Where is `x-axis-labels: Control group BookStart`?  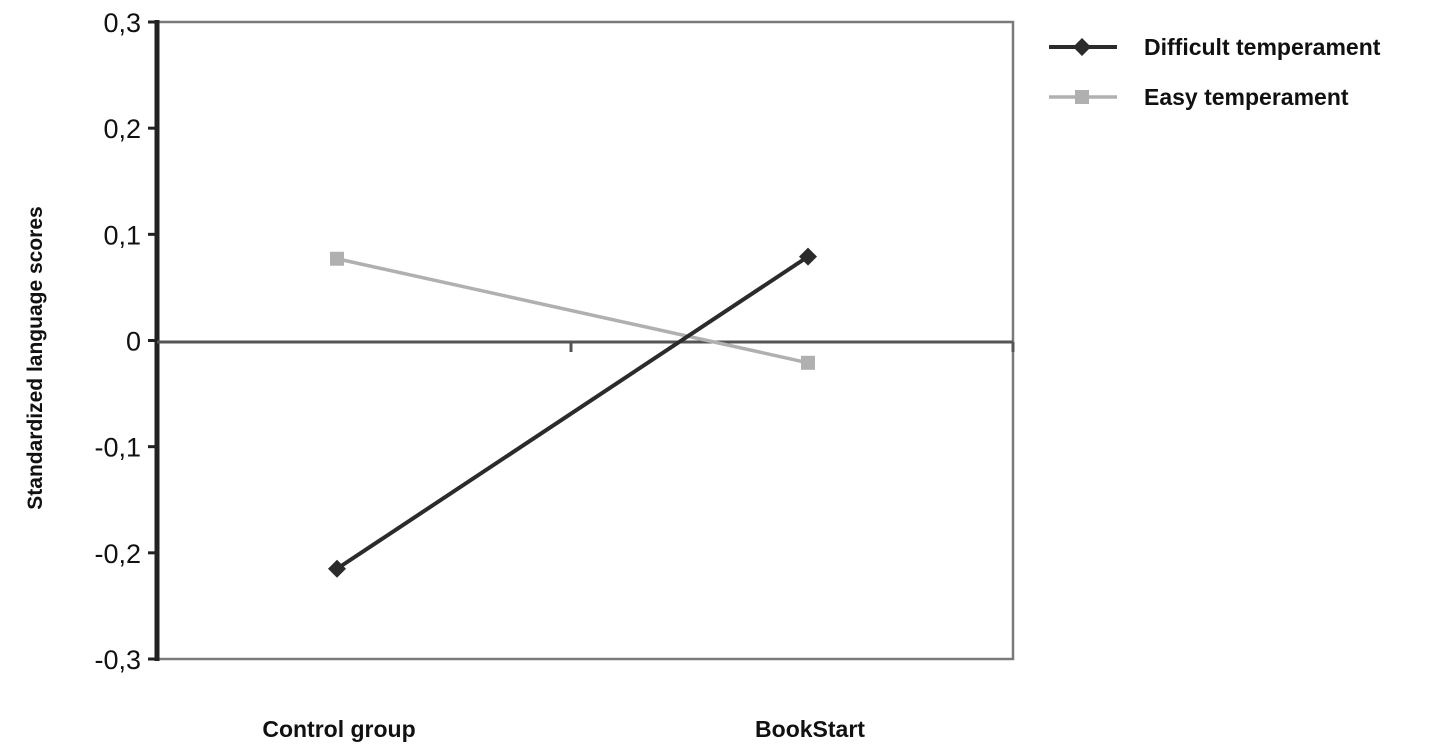
x-axis-labels: Control group BookStart is located at coordinates (563, 729).